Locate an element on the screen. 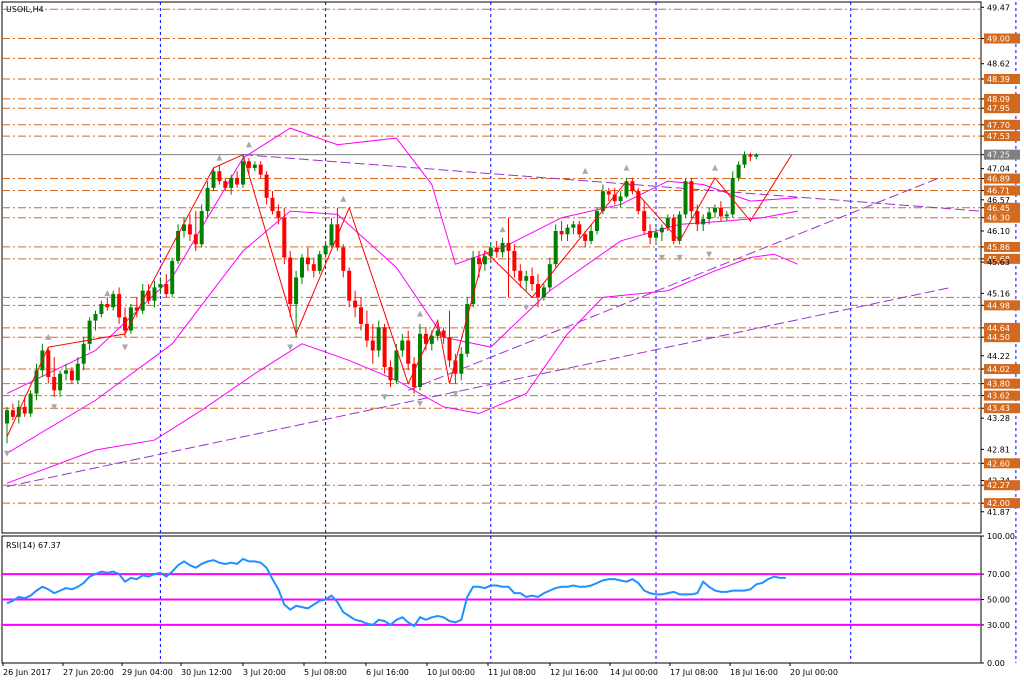 The image size is (1024, 687). price-label: 42.60 is located at coordinates (998, 463).